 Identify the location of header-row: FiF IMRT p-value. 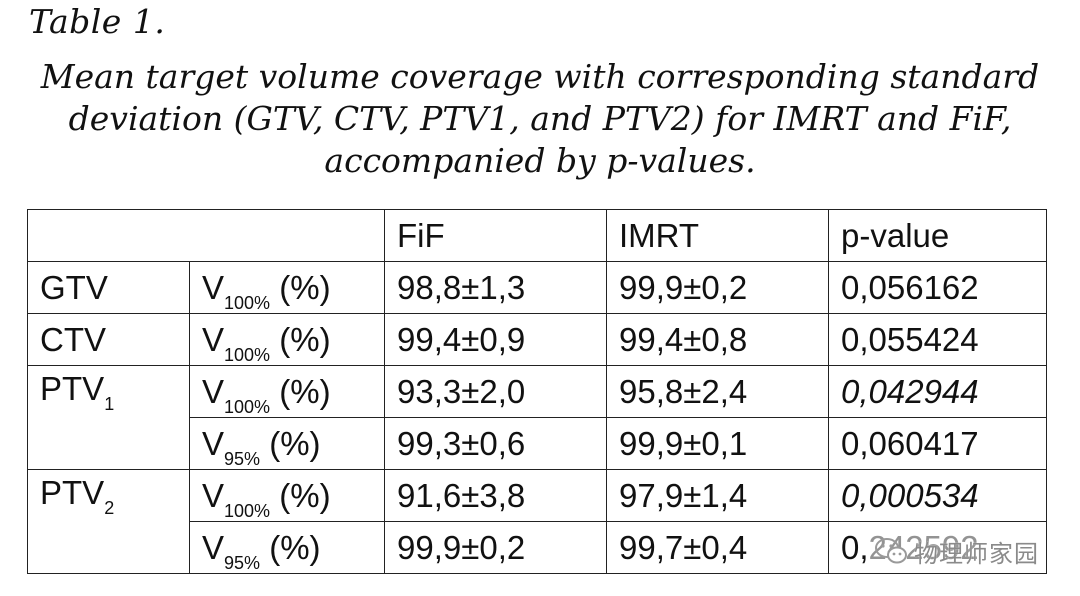
(537, 235).